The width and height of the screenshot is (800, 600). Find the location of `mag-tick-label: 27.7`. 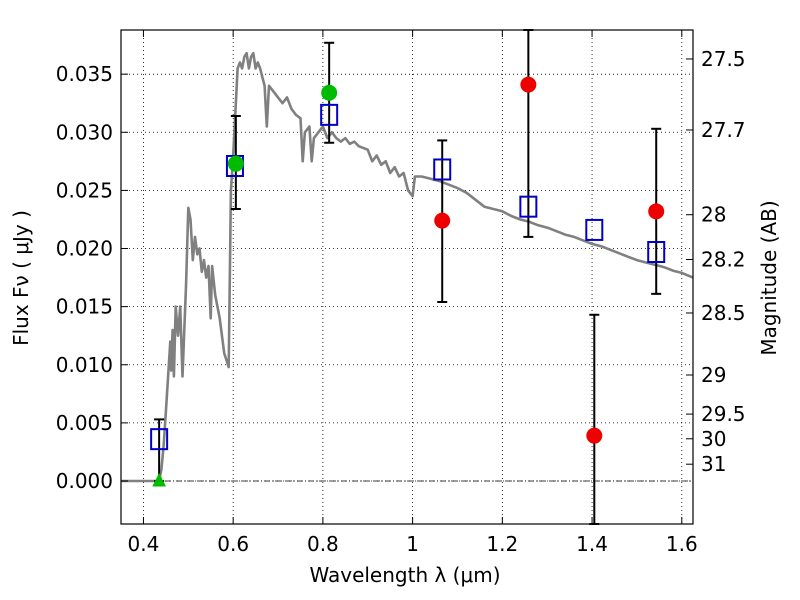

mag-tick-label: 27.7 is located at coordinates (723, 130).